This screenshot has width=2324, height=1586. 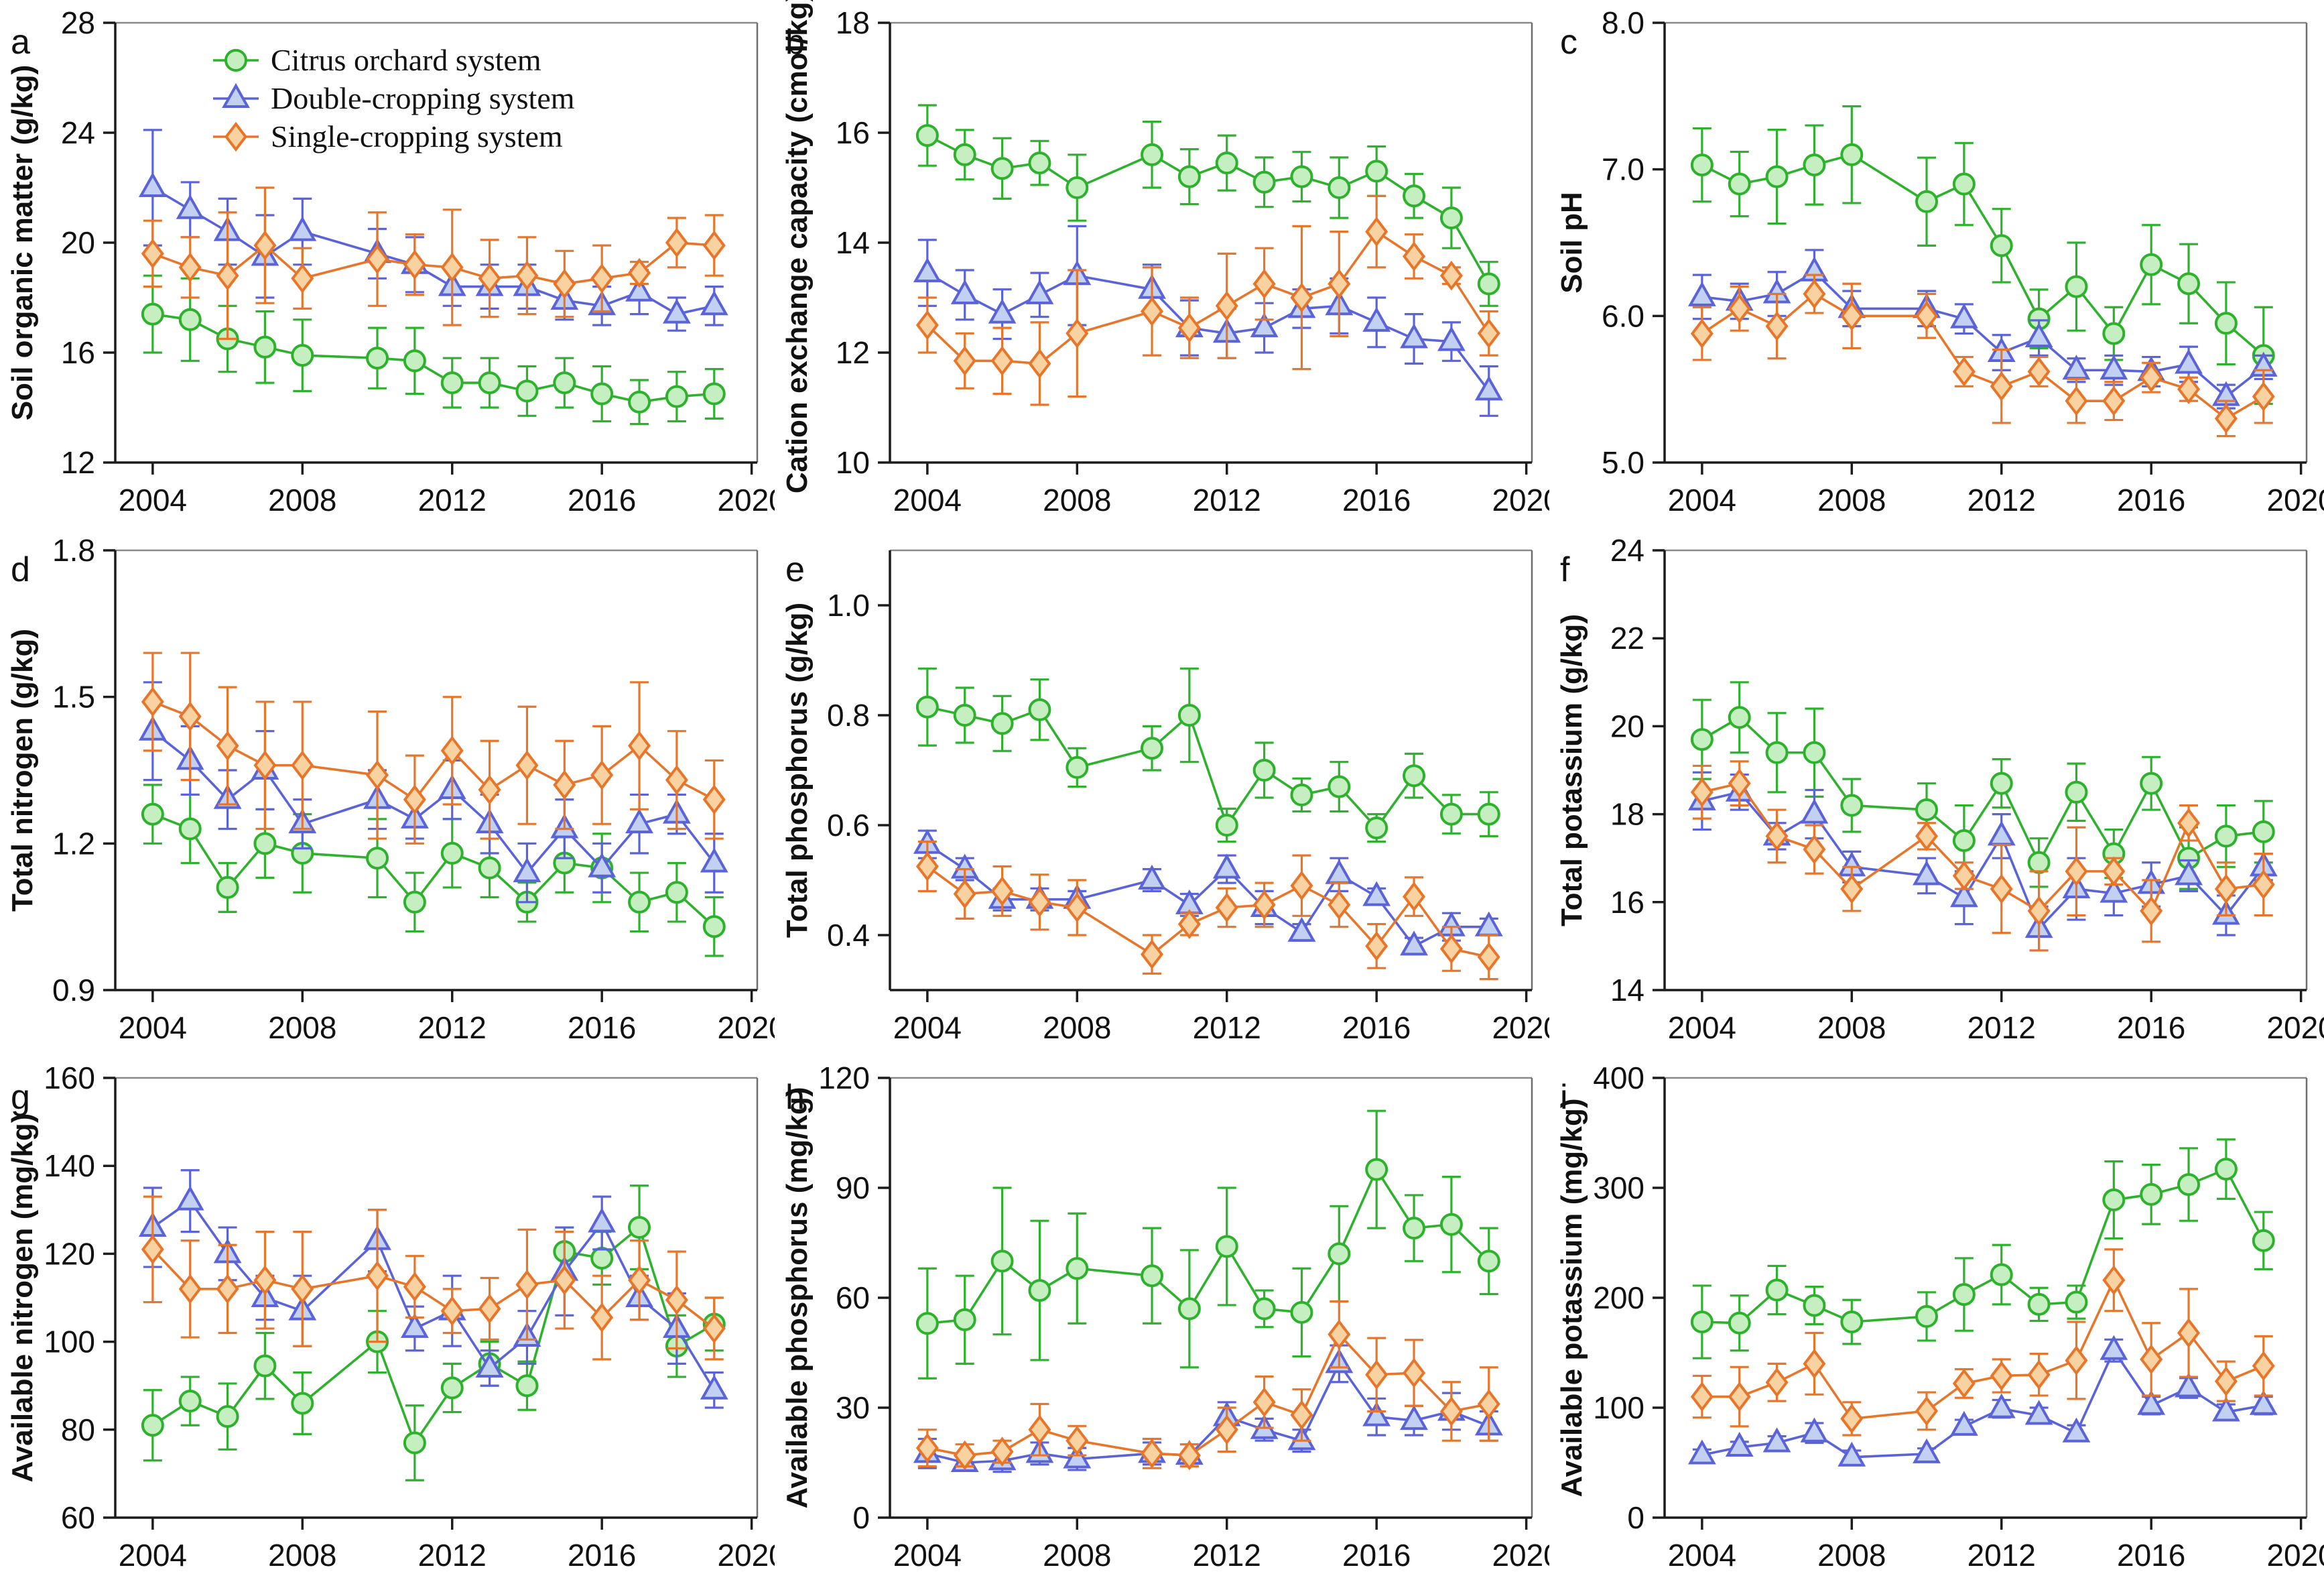 What do you see at coordinates (74, 550) in the screenshot?
I see `y-tick-label: 1.8` at bounding box center [74, 550].